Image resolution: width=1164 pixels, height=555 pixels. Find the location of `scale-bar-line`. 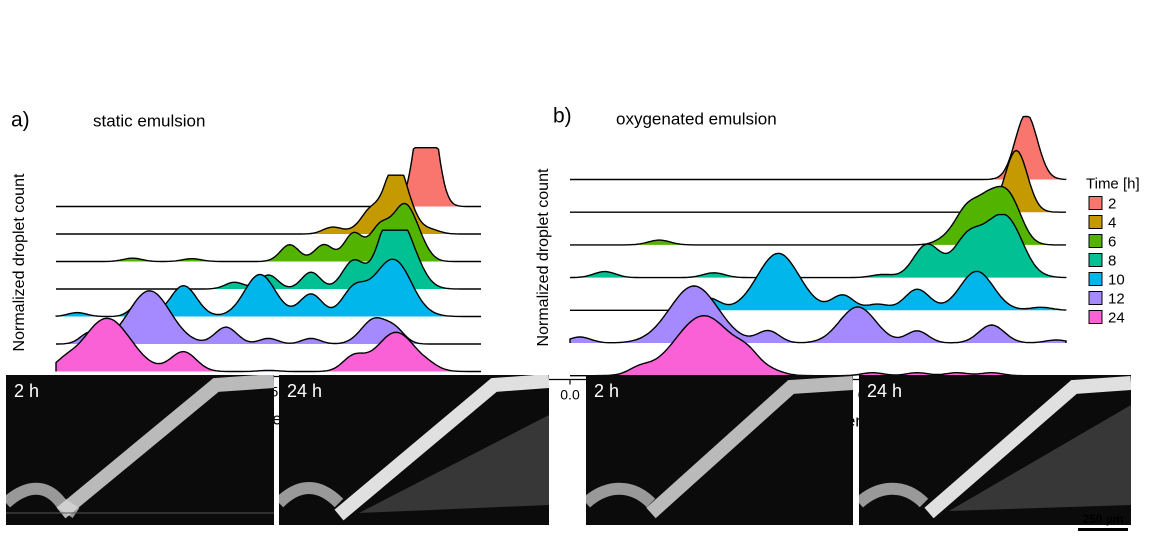

scale-bar-line is located at coordinates (1103, 529).